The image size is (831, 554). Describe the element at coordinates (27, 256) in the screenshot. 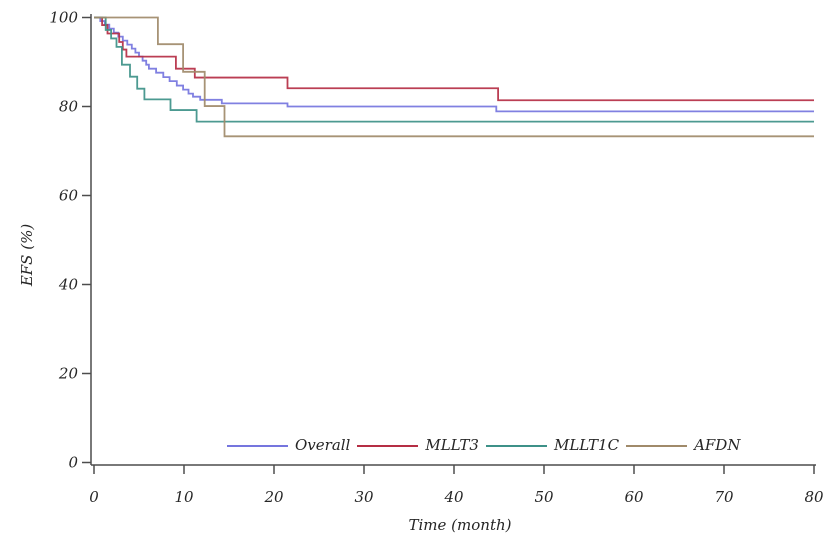

I see `y-axis-title: EFS (%)` at that location.